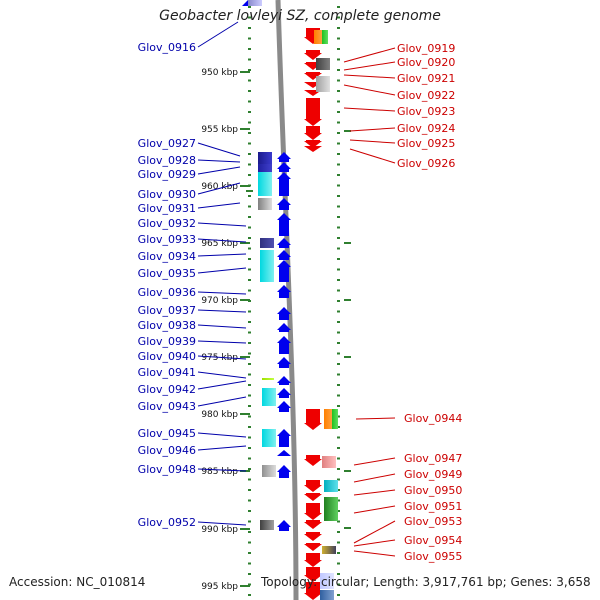 The image size is (600, 600). I want to click on right-gene-label: Glov_0921, so click(426, 78).